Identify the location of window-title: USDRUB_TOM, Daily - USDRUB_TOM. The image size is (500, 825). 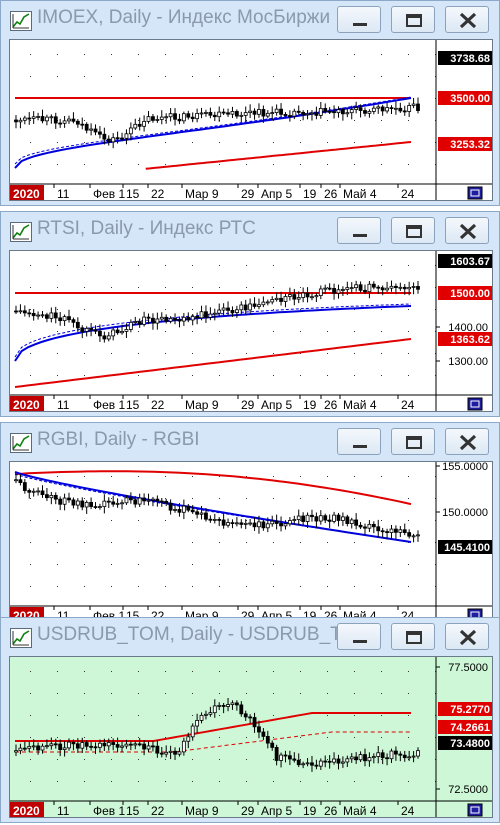
(205, 634).